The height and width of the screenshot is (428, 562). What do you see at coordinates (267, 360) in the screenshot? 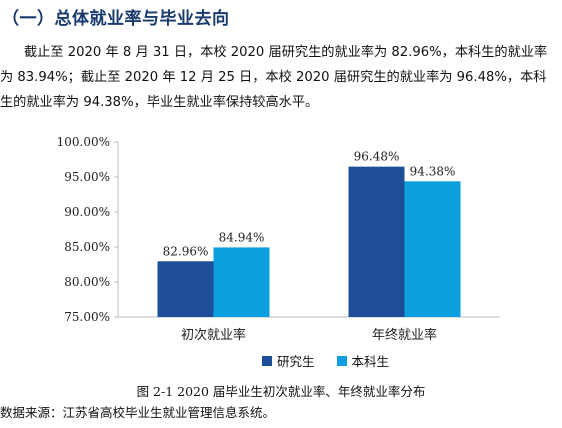
I see `legend-swatch-graduate` at bounding box center [267, 360].